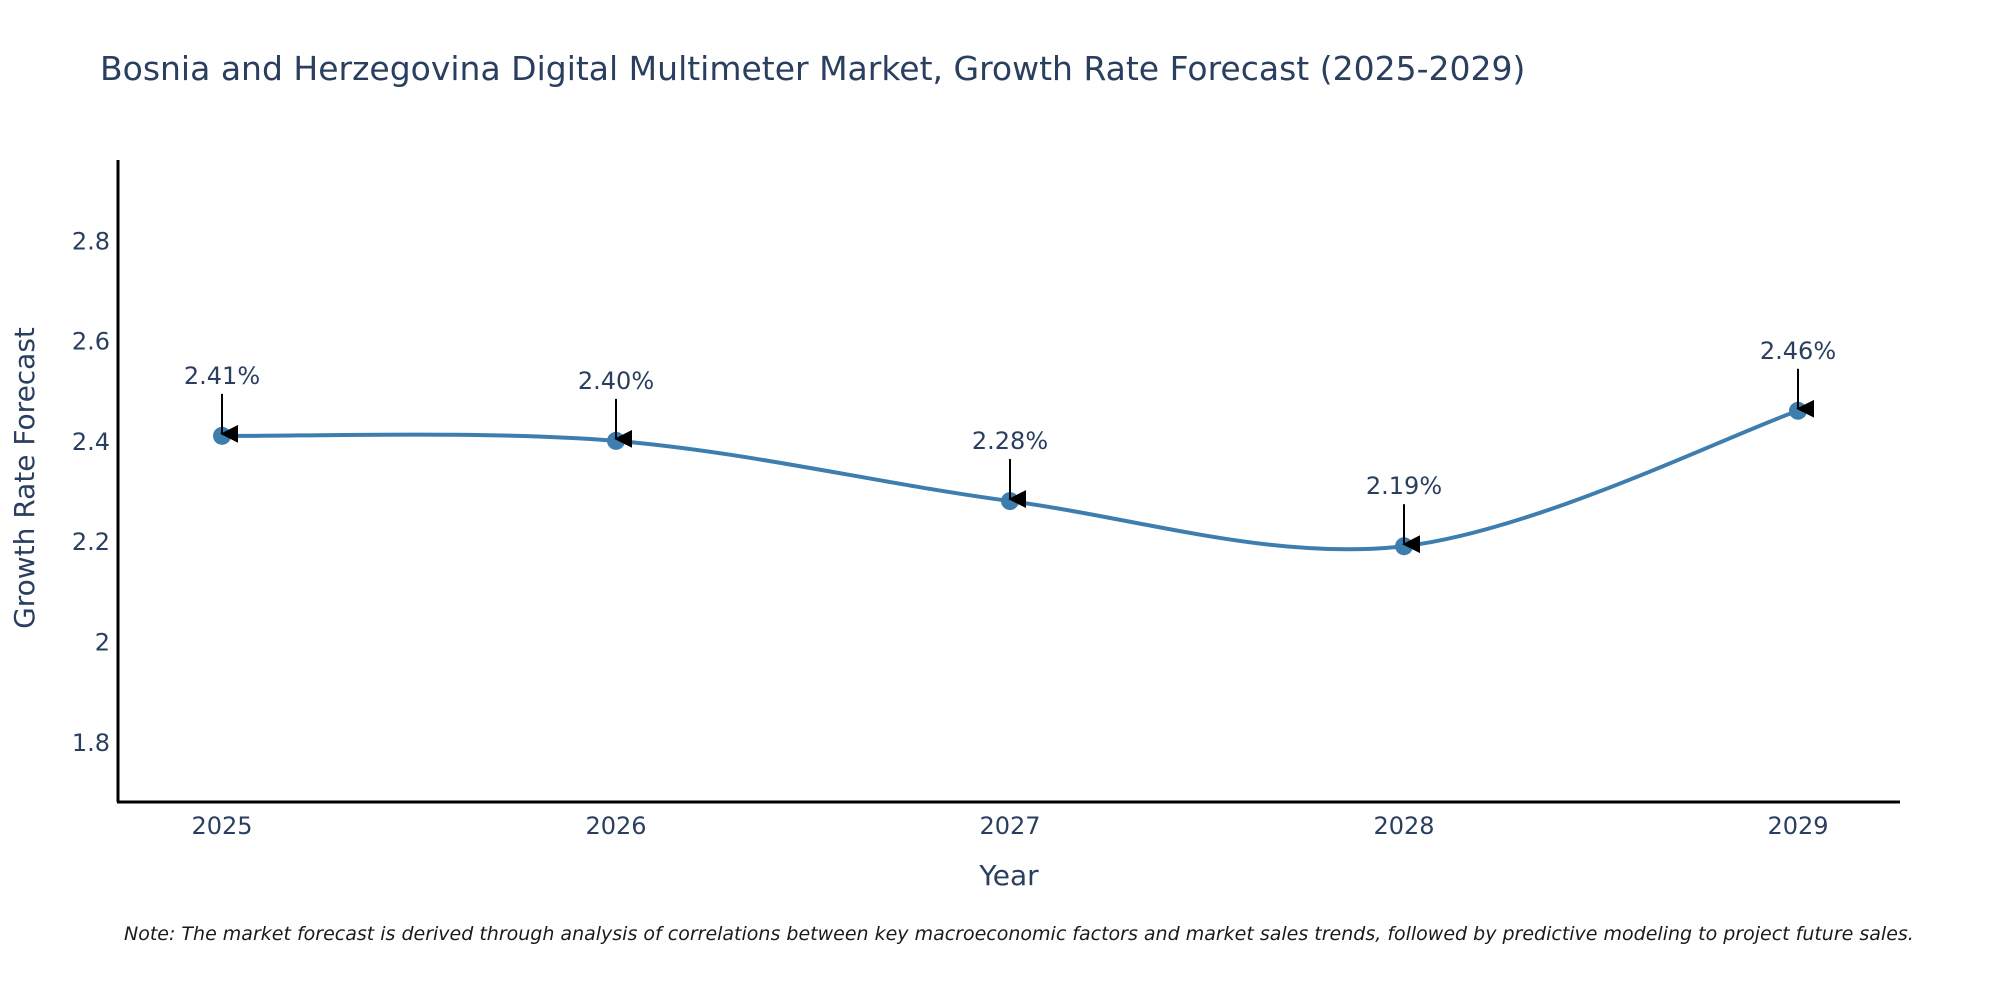  Describe the element at coordinates (221, 826) in the screenshot. I see `x-tick-label: 2025` at that location.